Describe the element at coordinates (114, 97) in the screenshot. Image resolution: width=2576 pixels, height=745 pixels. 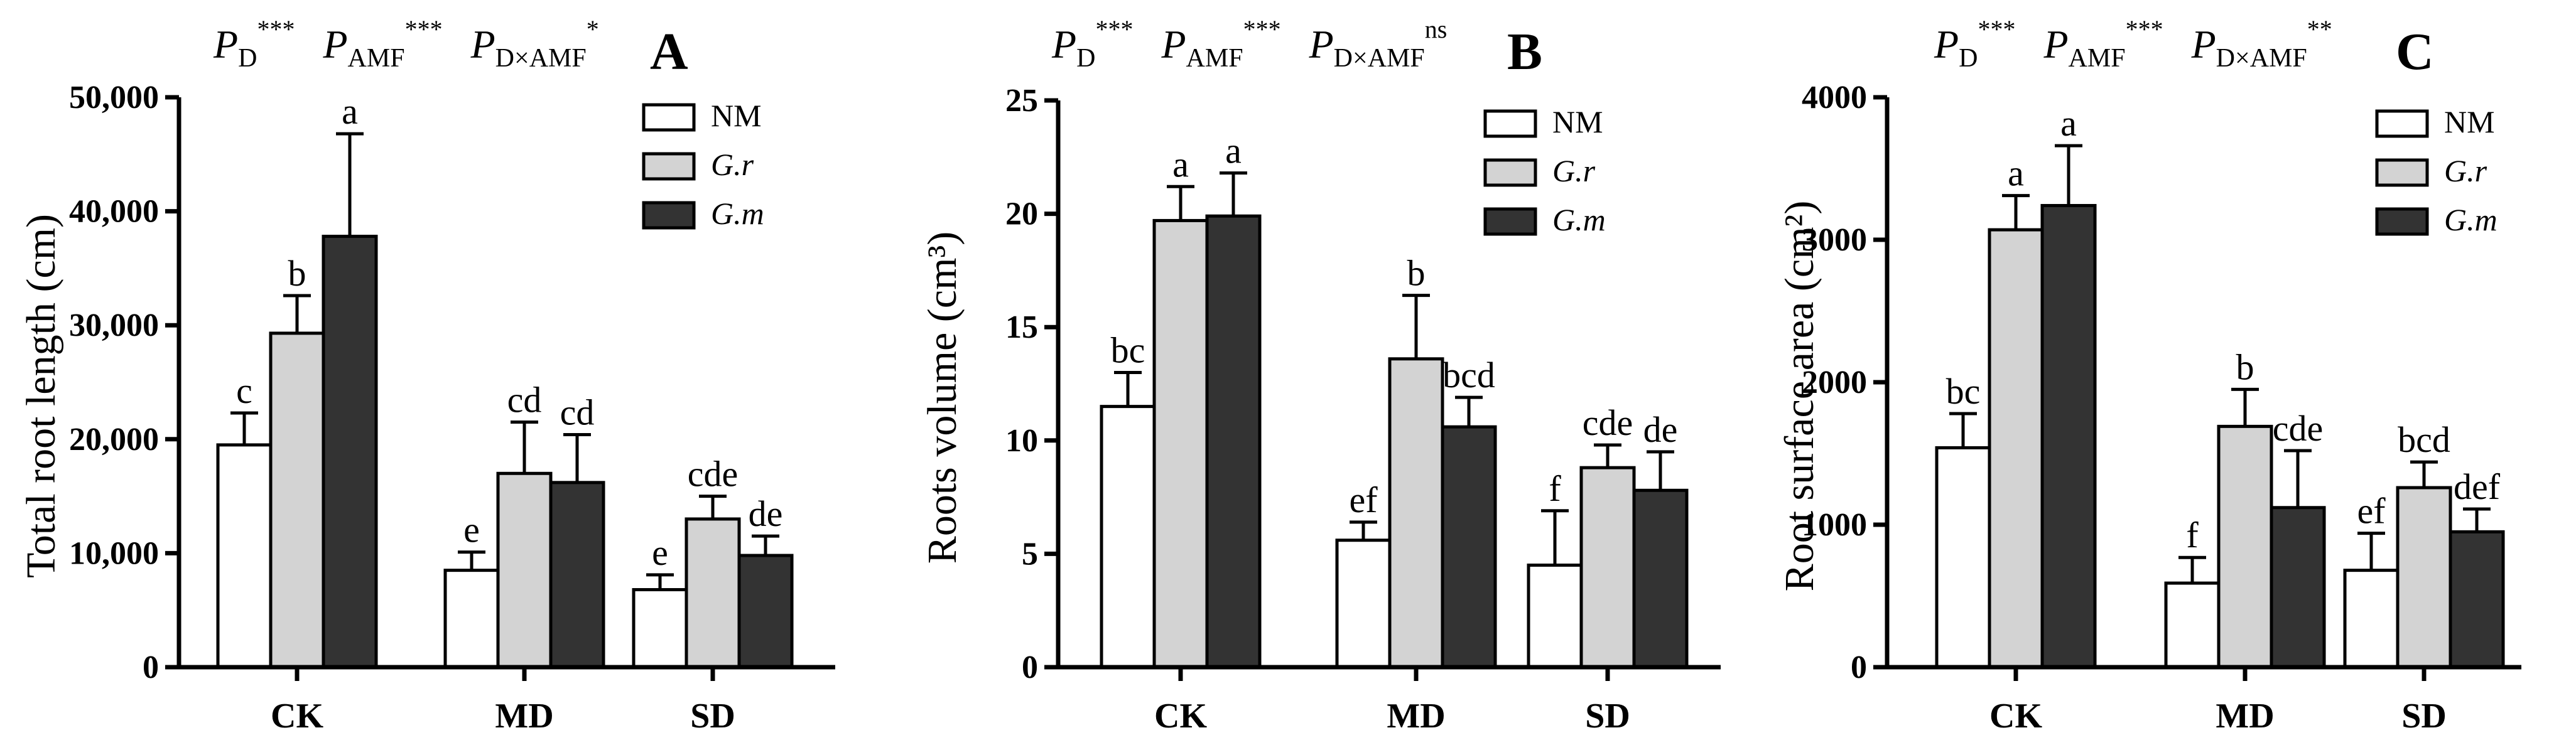
I see `y-tick-label: 50,000` at that location.